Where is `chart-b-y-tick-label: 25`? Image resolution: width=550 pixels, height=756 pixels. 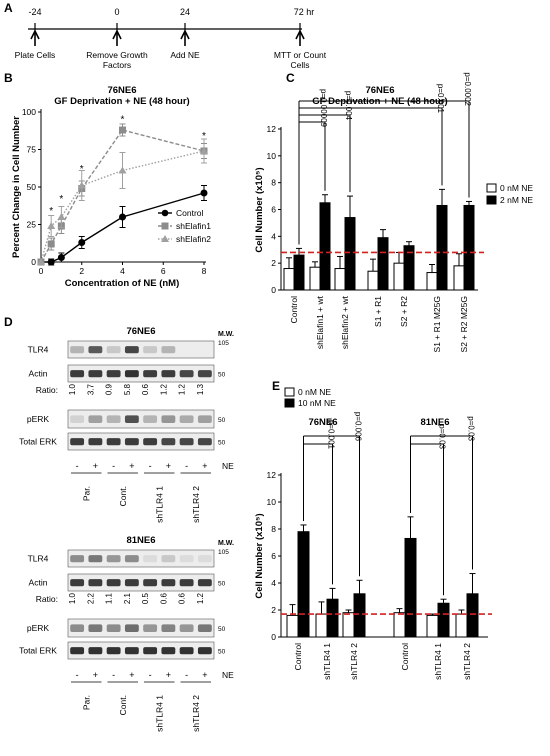 chart-b-y-tick-label: 25 is located at coordinates (32, 225).